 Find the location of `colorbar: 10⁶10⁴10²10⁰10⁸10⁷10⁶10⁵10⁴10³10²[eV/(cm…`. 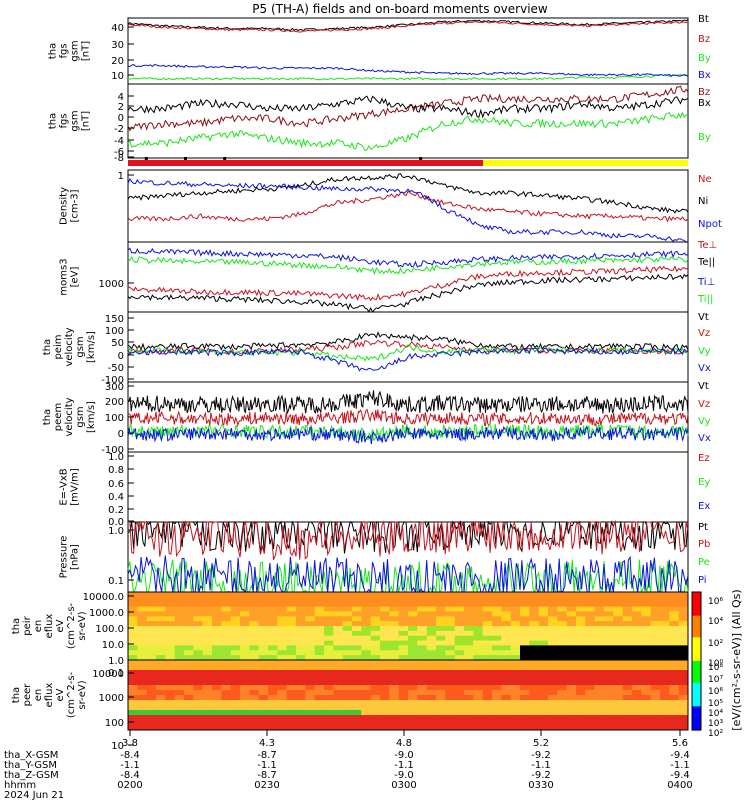

colorbar: 10⁶10⁴10²10⁰10⁸10⁷10⁶10⁵10⁴10³10²[eV/(cm… is located at coordinates (717, 664).